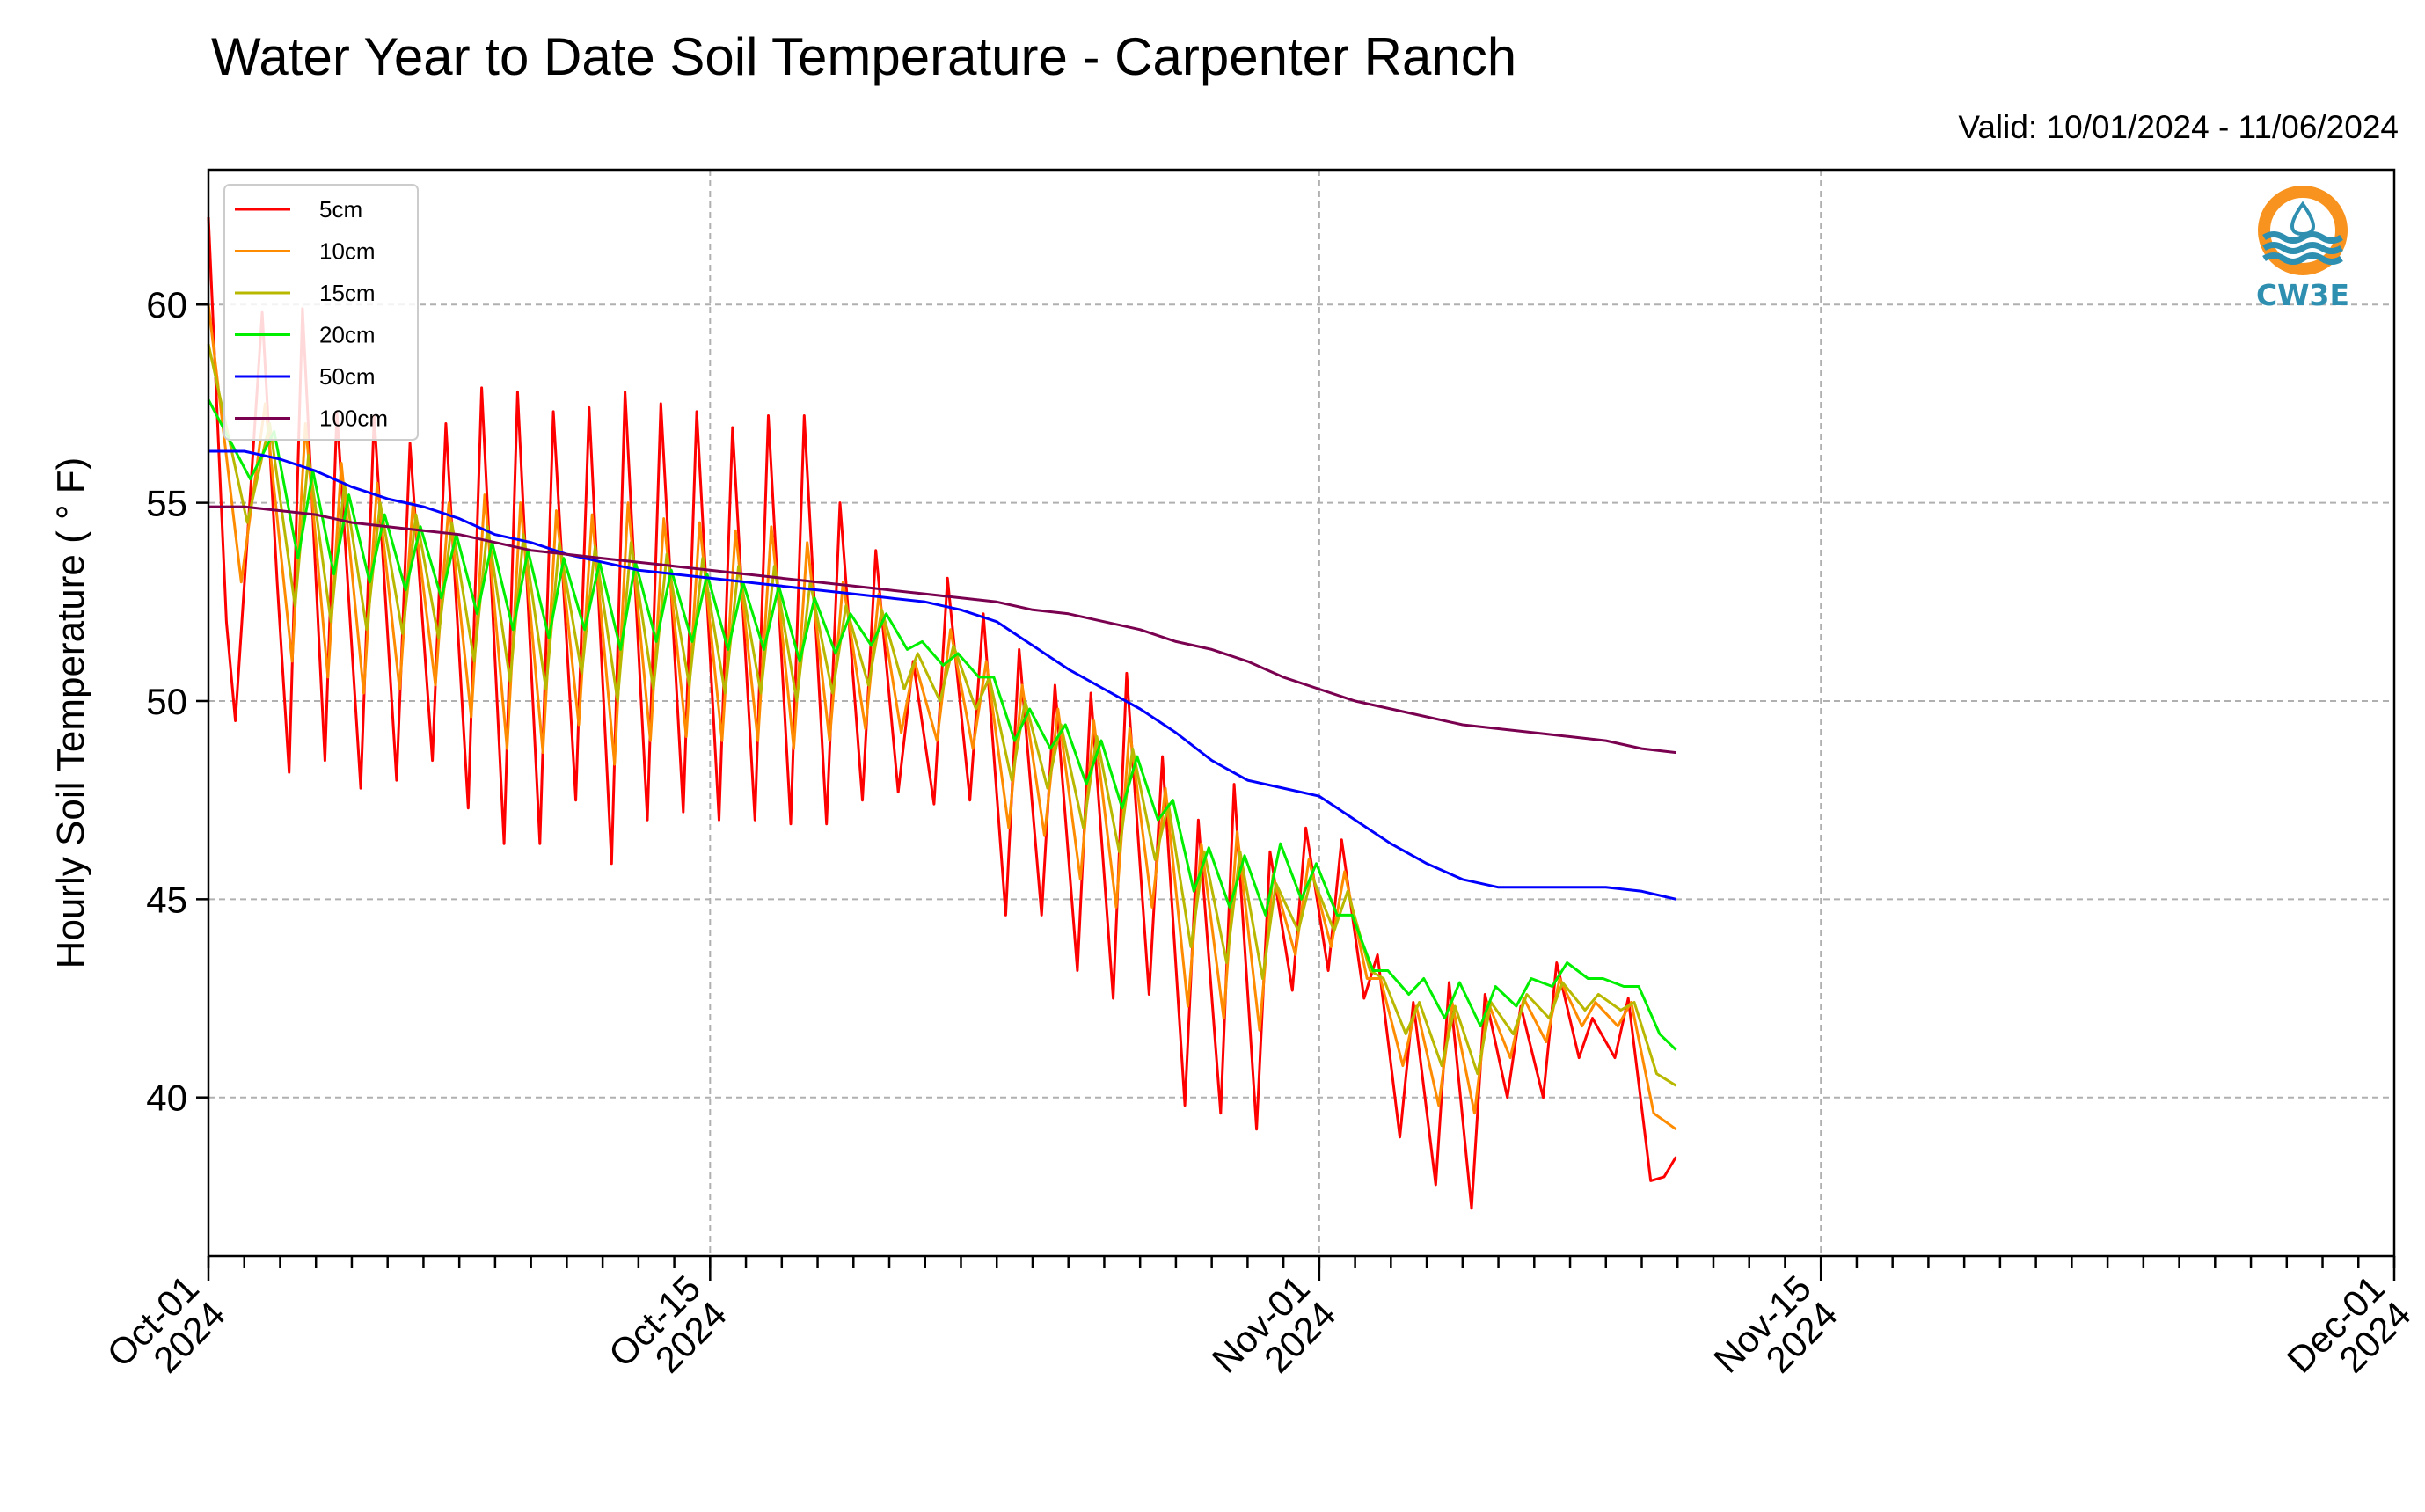 This screenshot has height=1512, width=2425. Describe the element at coordinates (2302, 219) in the screenshot. I see `water-drop-icon` at that location.